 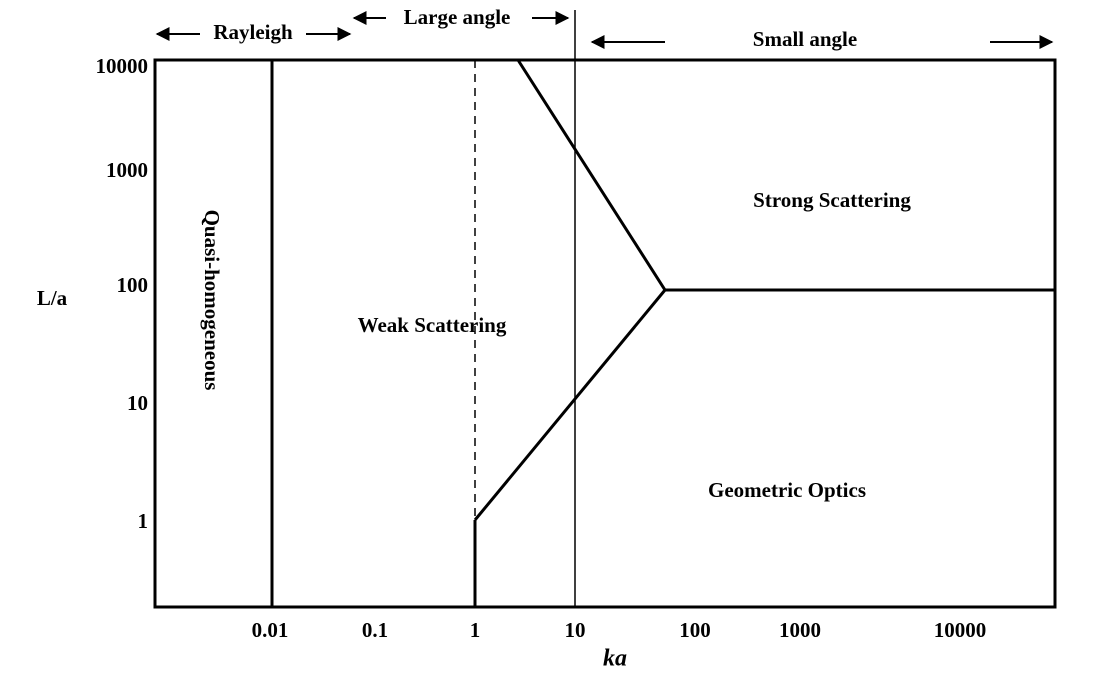 I want to click on top-label: Small angle, so click(x=805, y=39).